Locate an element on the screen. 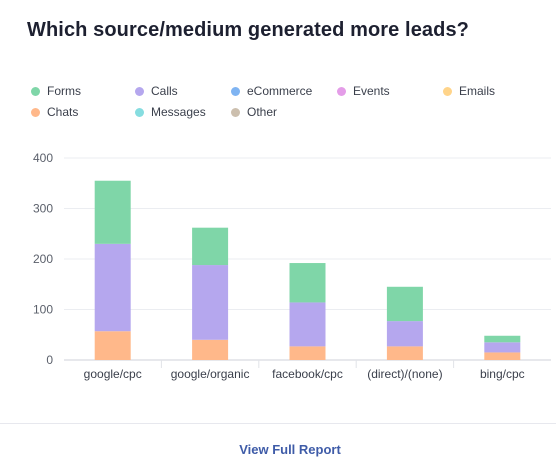 This screenshot has width=556, height=469. legend-label: eCommerce is located at coordinates (280, 91).